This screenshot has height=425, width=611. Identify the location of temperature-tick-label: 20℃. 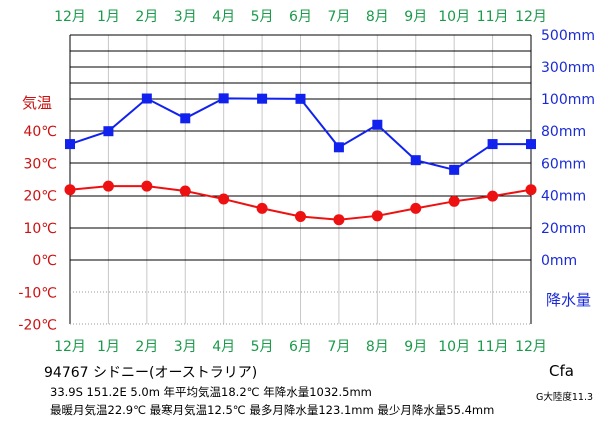
(40, 197).